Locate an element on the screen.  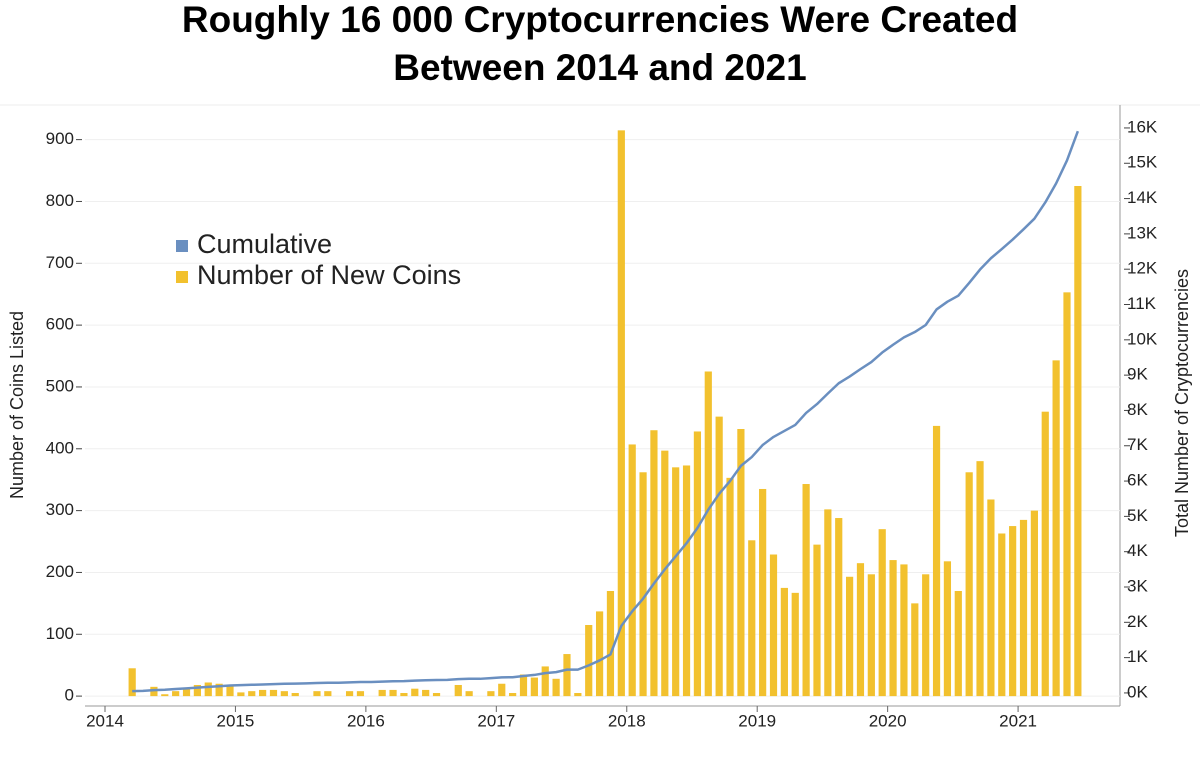
y2-tick-label: 9K is located at coordinates (1137, 374).